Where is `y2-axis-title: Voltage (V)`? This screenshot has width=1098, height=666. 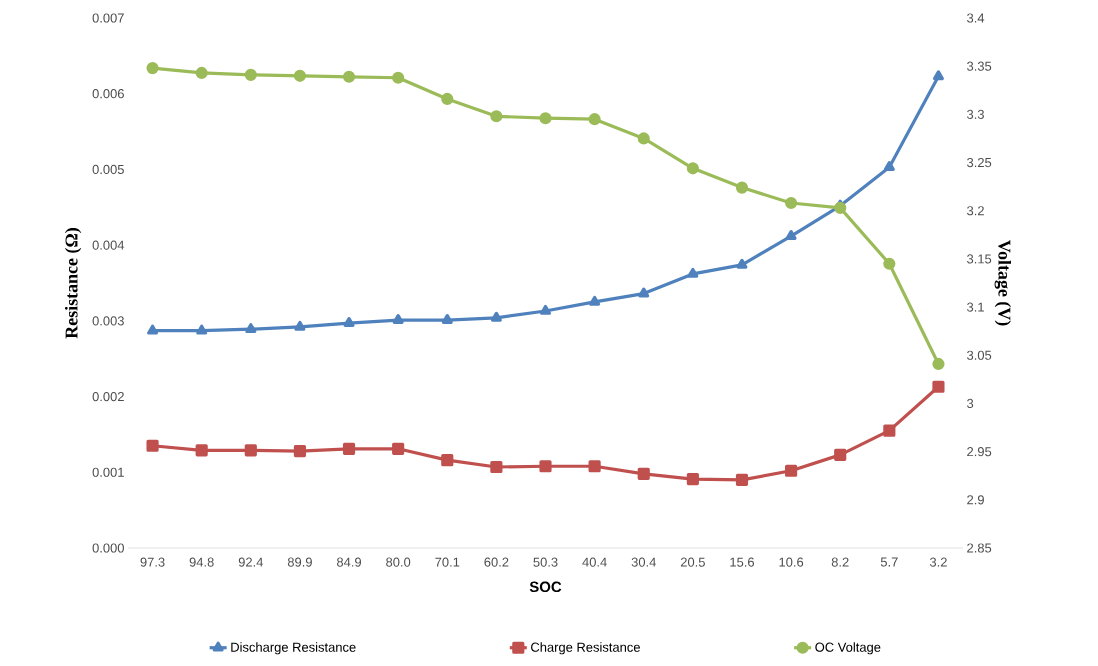
y2-axis-title: Voltage (V) is located at coordinates (1002, 282).